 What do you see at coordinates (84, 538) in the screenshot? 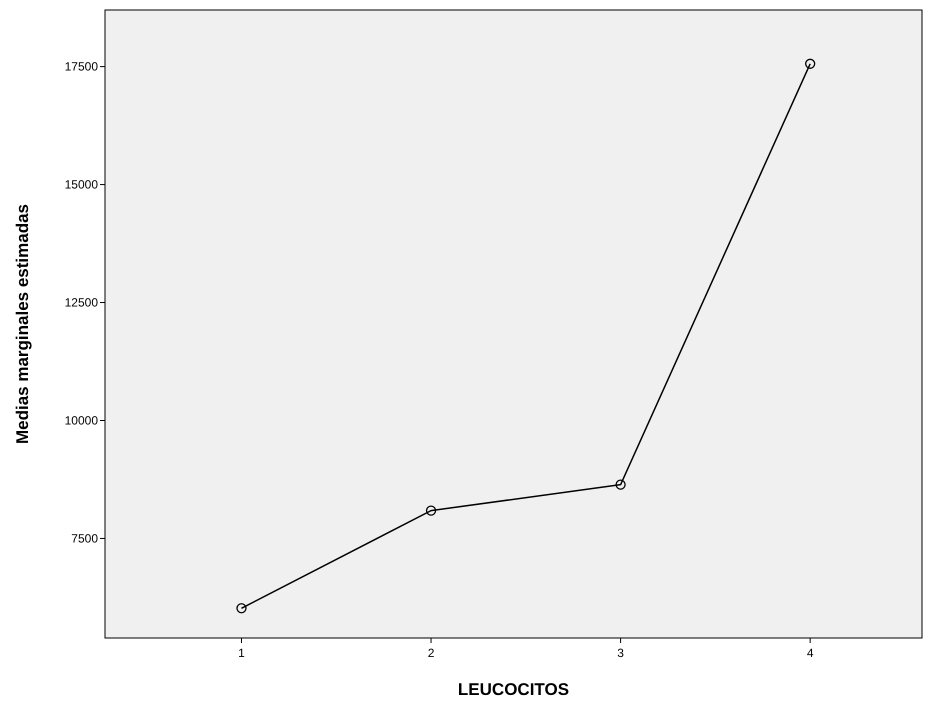
I see `y-tick-label: 7500` at bounding box center [84, 538].